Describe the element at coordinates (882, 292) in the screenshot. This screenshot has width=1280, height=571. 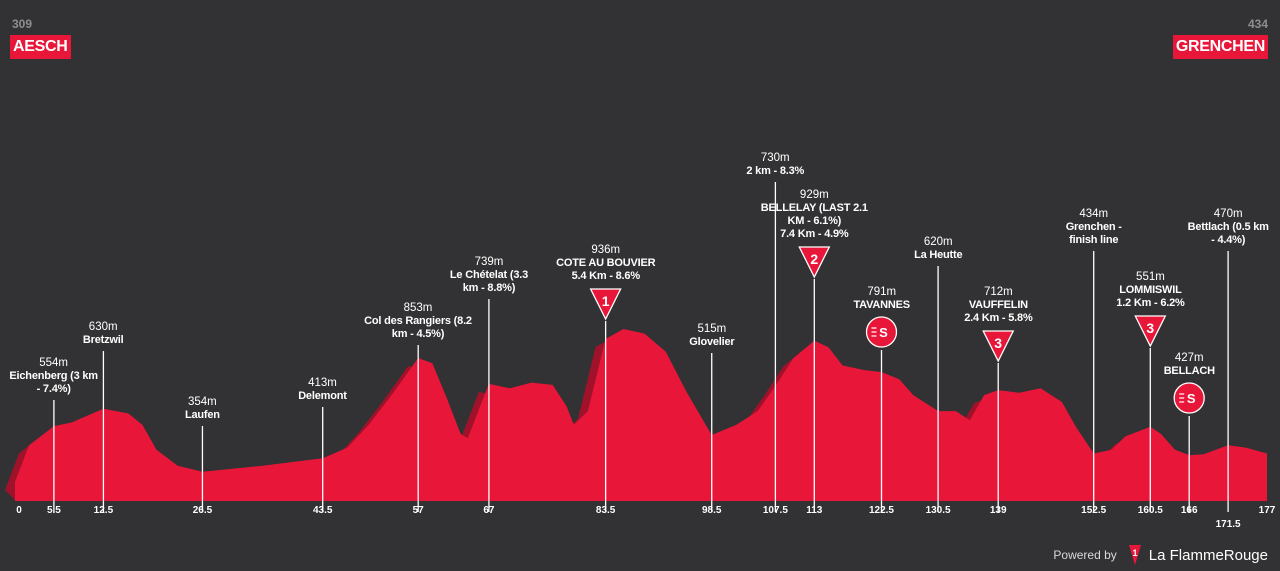
I see `waypoint-elevation: 791m` at that location.